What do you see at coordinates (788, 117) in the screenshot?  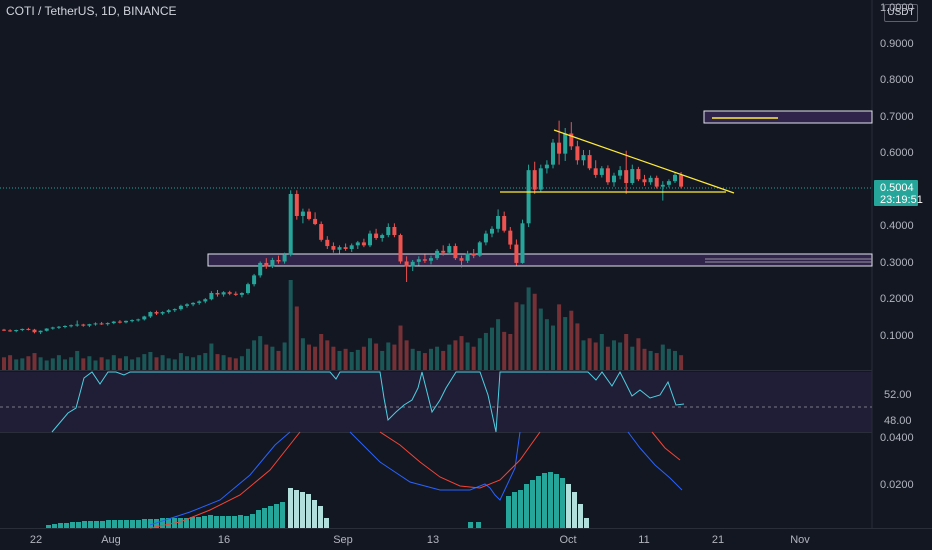 I see `resistance-zone` at bounding box center [788, 117].